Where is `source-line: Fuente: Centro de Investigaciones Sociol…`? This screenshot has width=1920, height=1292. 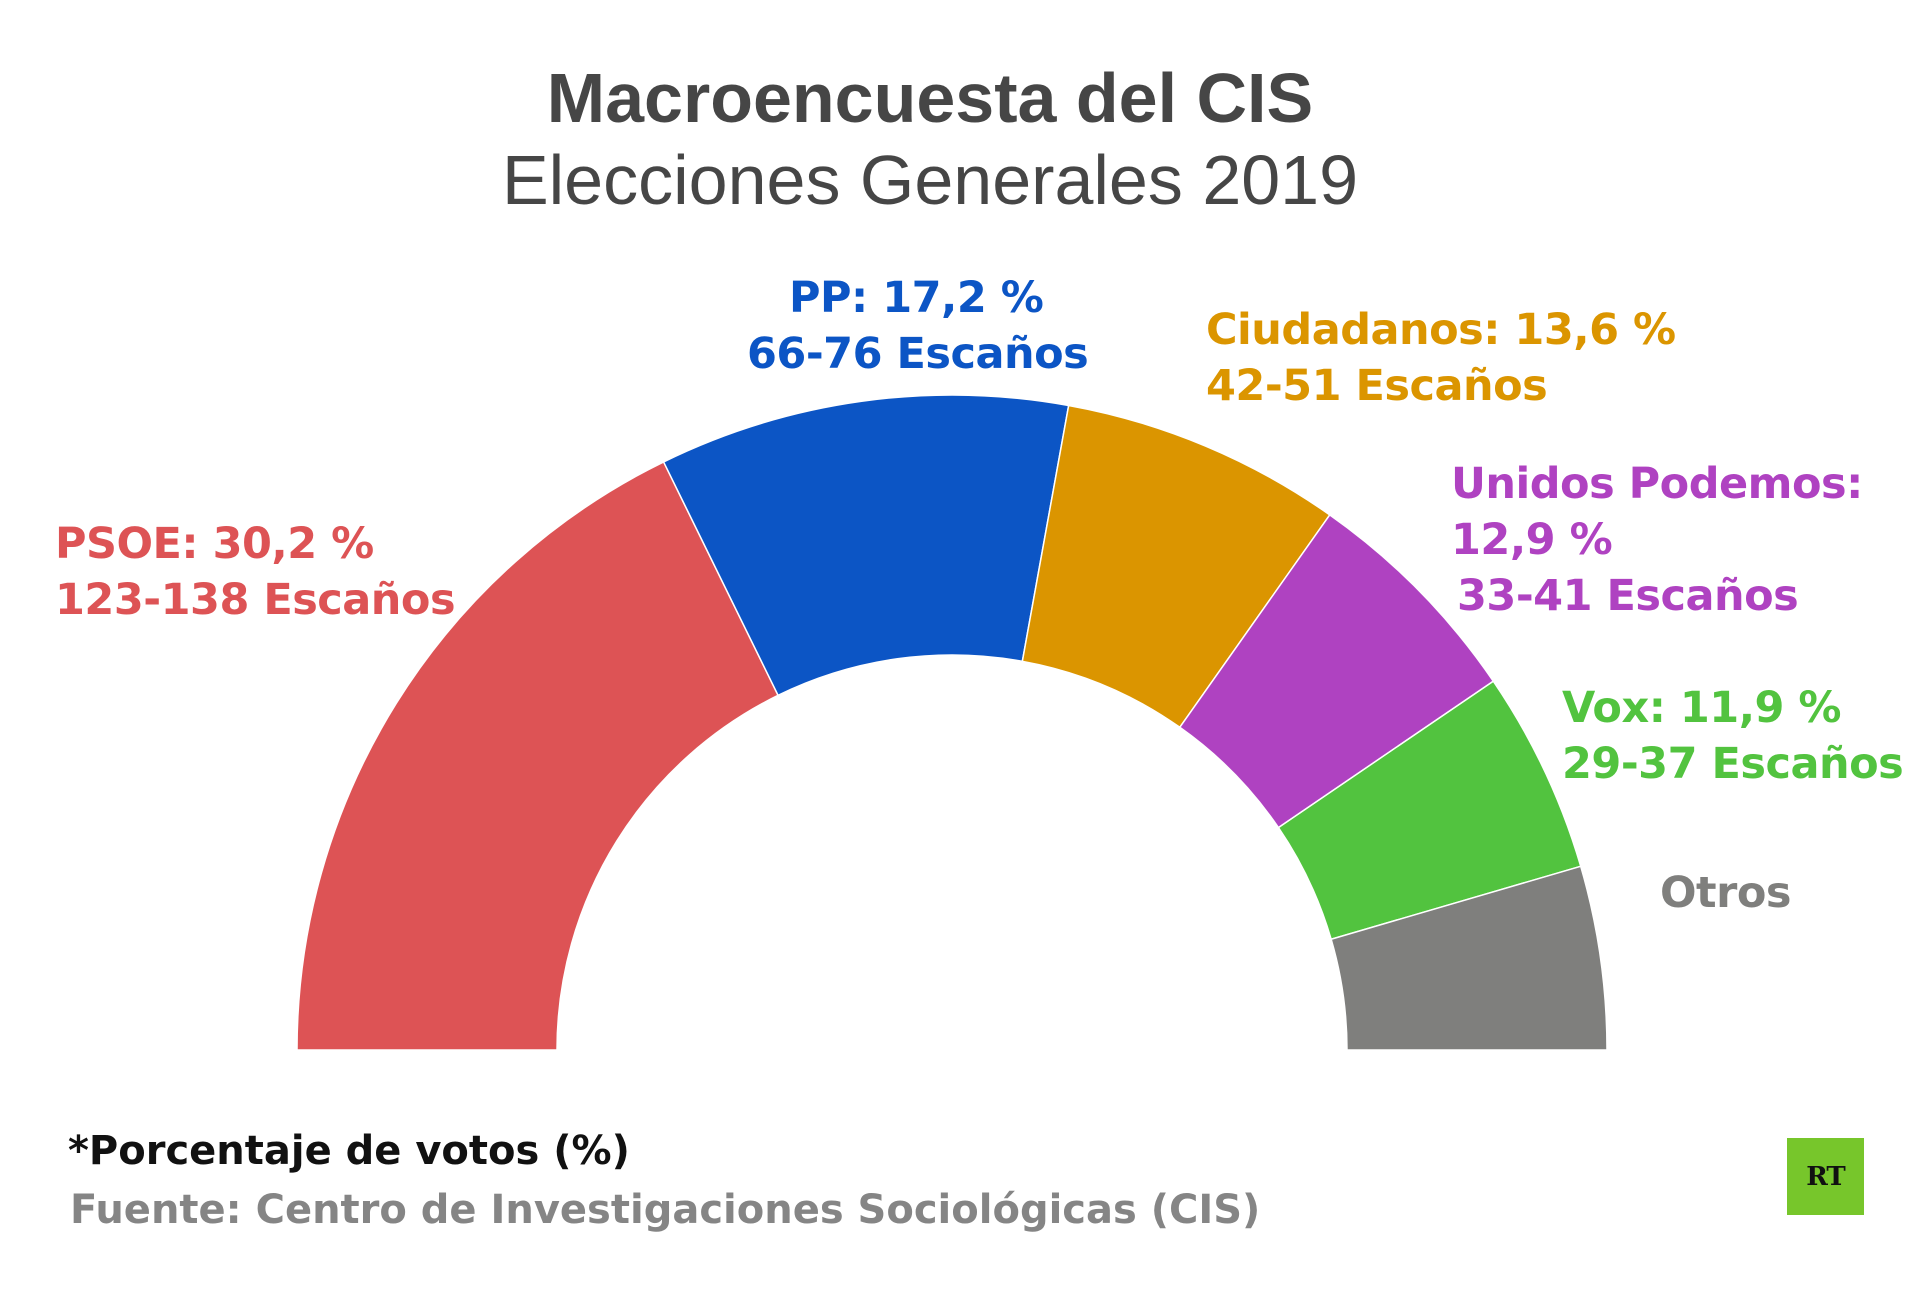 source-line: Fuente: Centro de Investigaciones Sociol… is located at coordinates (665, 1210).